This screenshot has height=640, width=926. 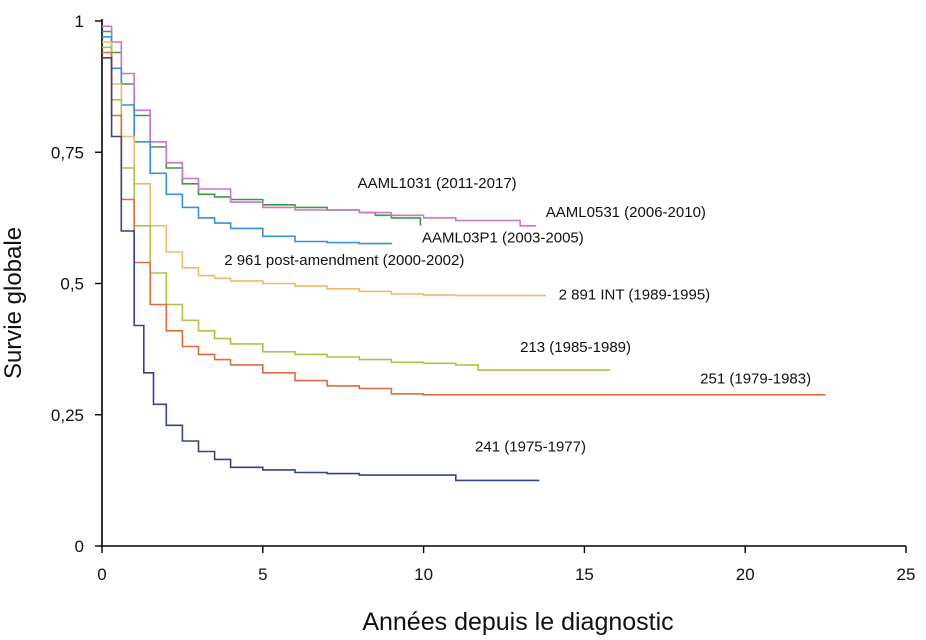 I want to click on series-label-3: AAML03P1 (2003-2005), so click(x=503, y=238).